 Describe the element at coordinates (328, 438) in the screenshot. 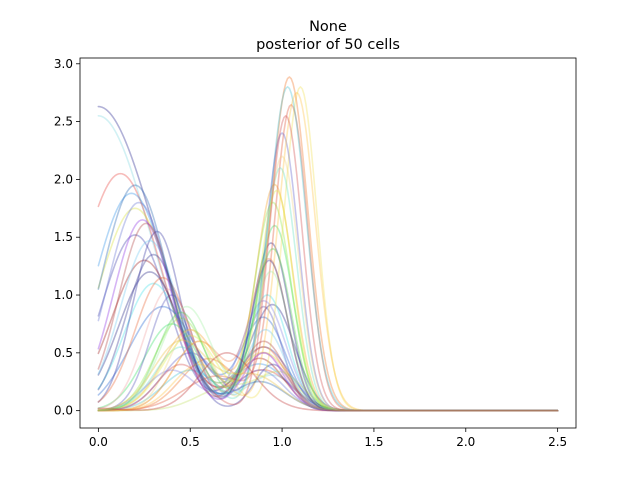

I see `x-axis: 0.0 0.5 1.0 1.5 2.0 2.5` at that location.